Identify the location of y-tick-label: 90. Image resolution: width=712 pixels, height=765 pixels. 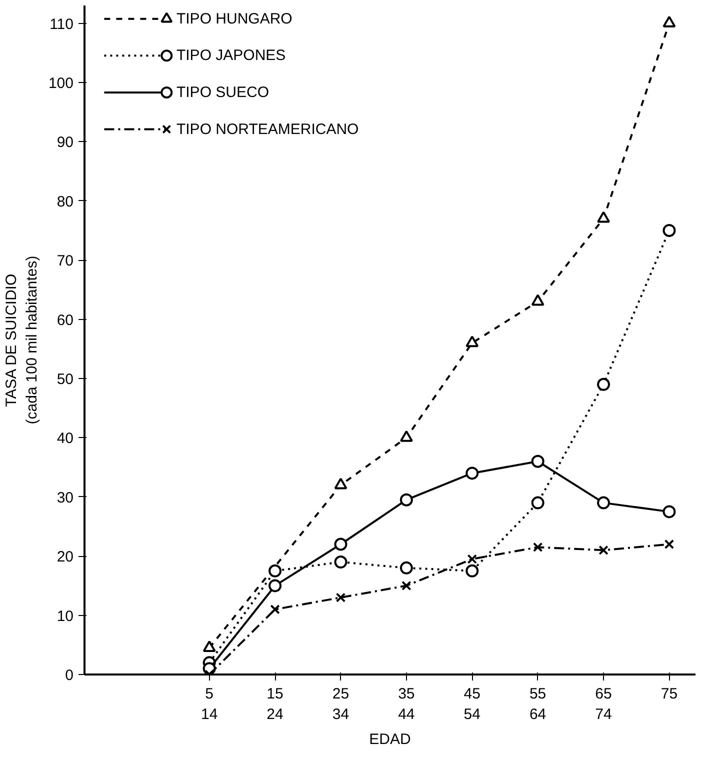
(65, 143).